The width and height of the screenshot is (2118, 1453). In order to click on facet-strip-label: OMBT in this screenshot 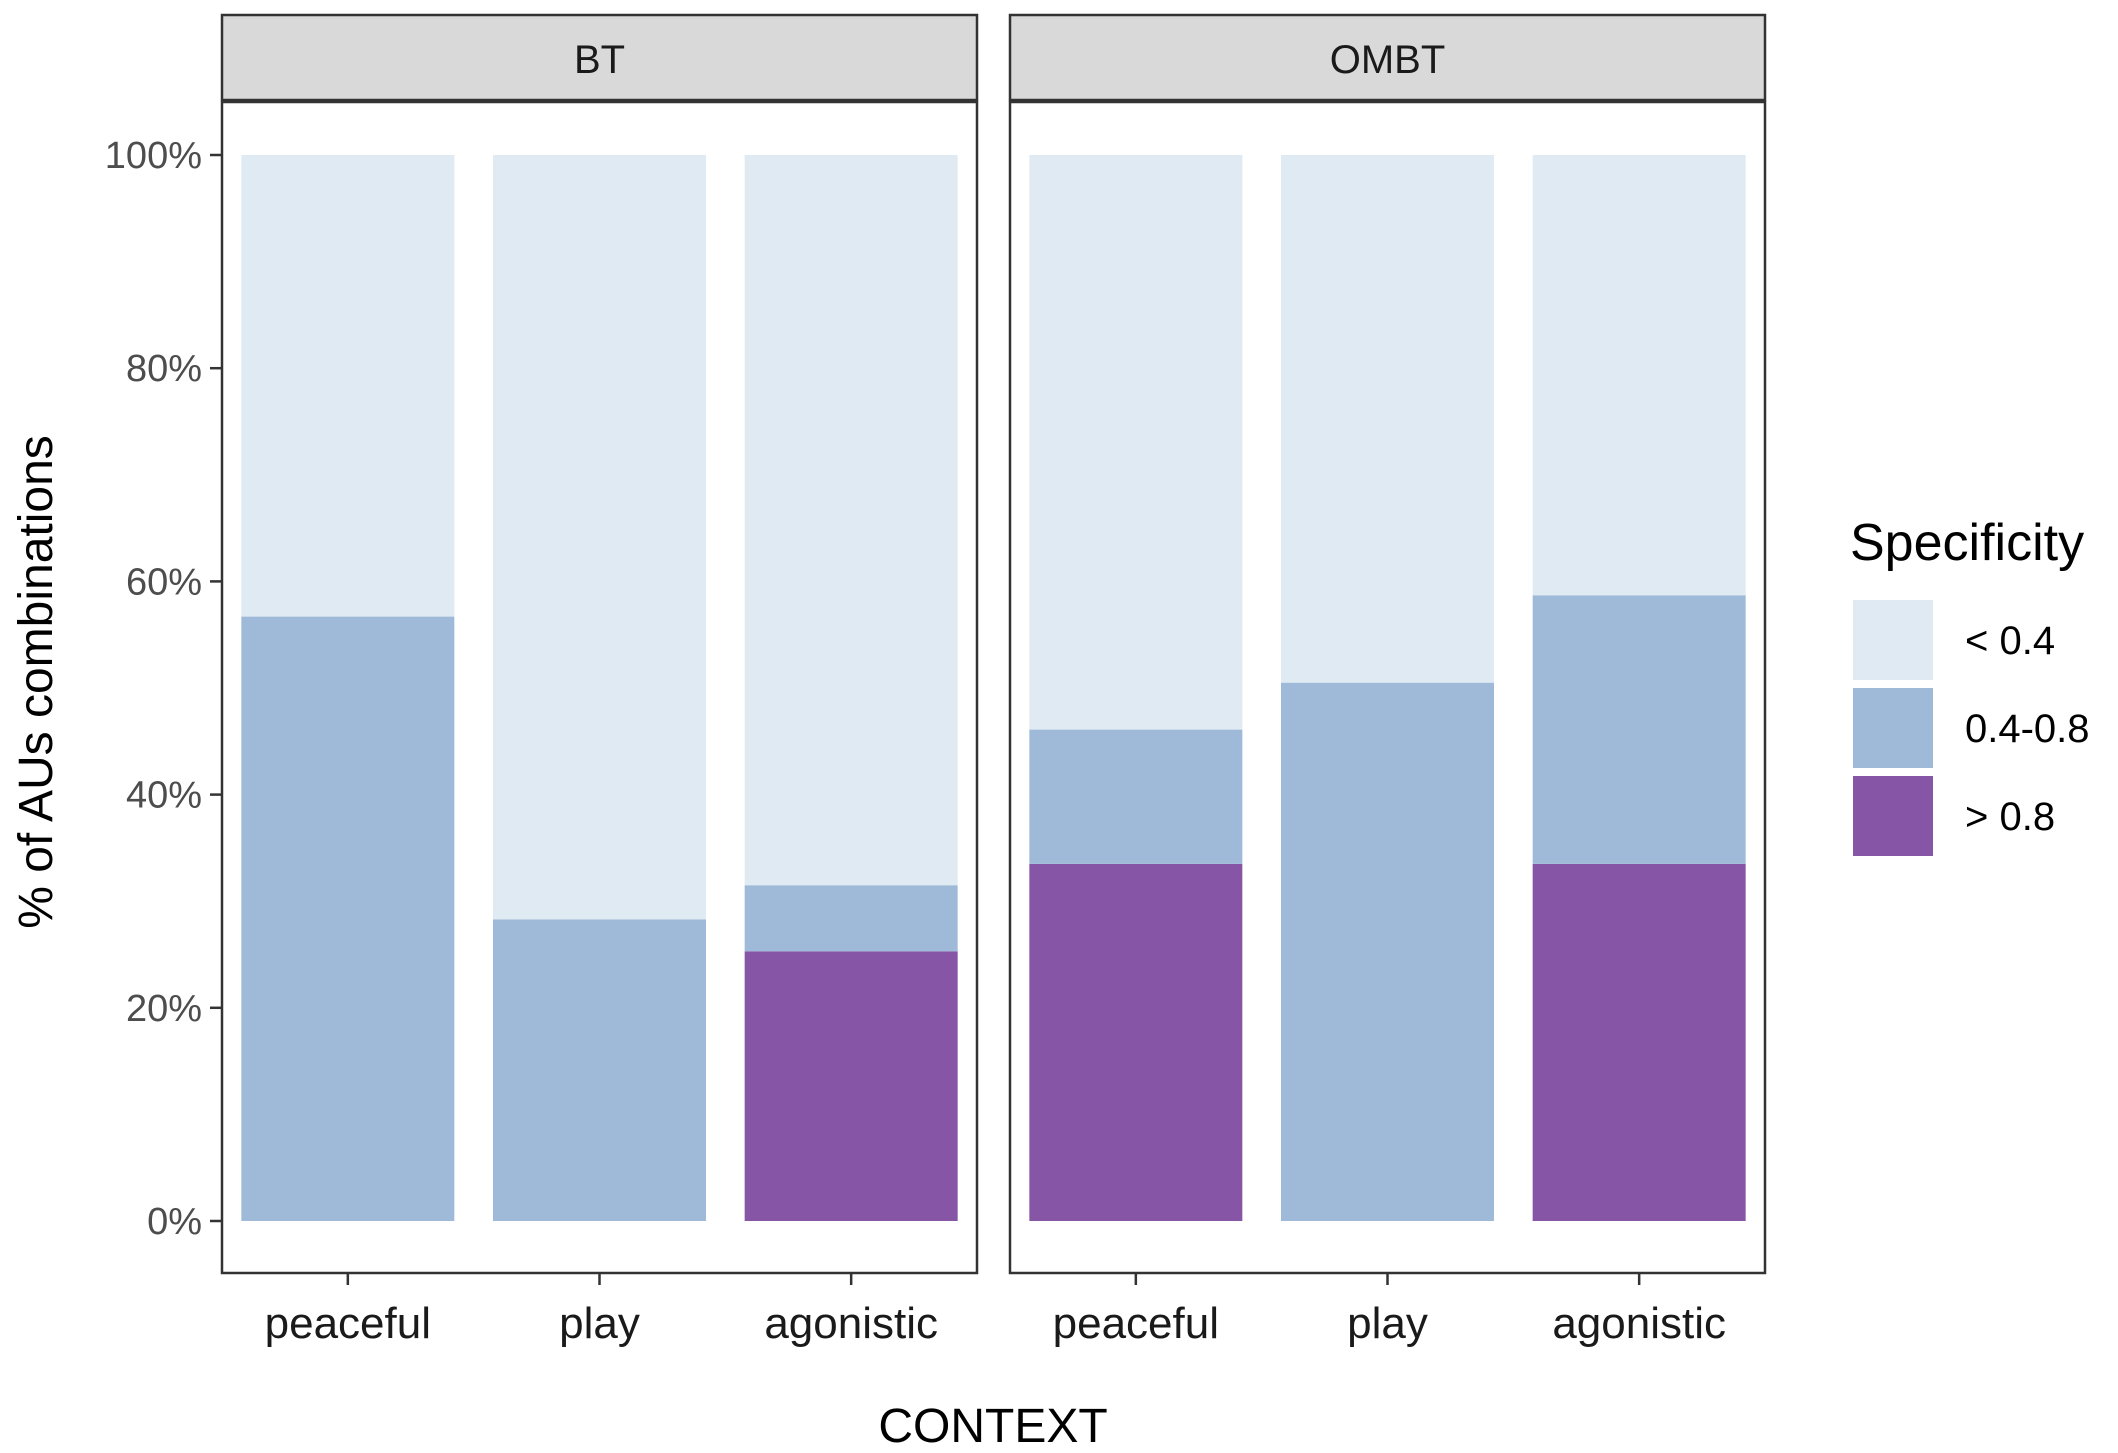, I will do `click(1388, 60)`.